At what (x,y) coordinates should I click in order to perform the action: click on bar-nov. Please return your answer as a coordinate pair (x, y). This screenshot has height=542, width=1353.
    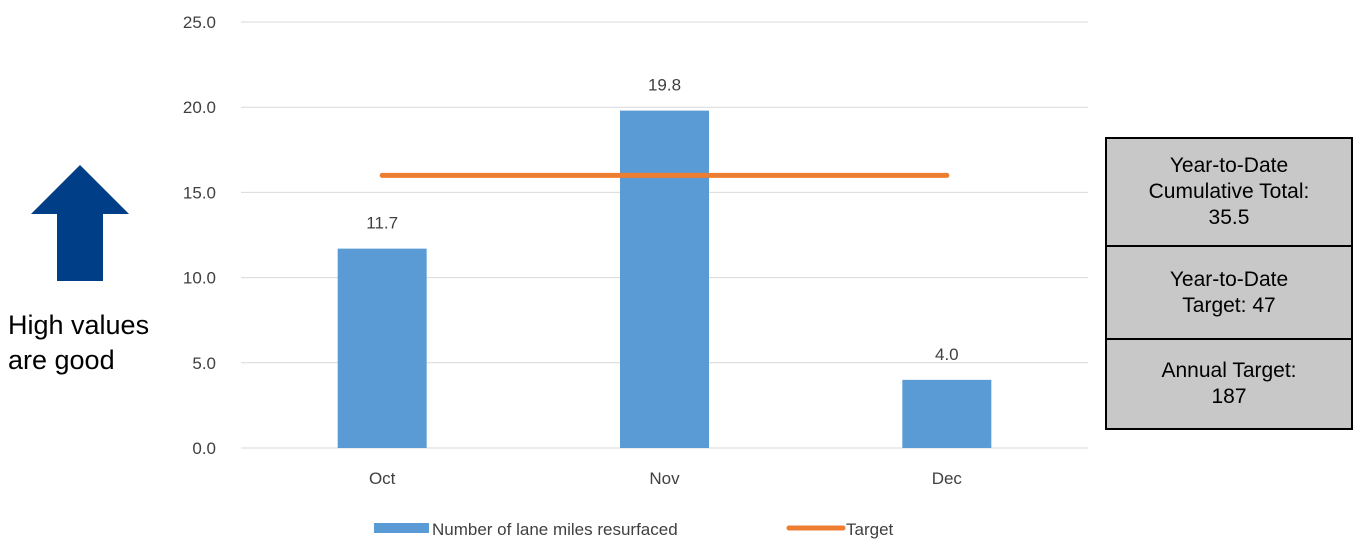
    Looking at the image, I should click on (664, 279).